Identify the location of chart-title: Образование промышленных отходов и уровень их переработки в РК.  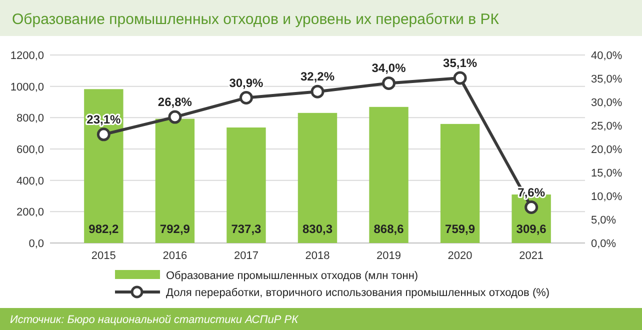
(256, 19).